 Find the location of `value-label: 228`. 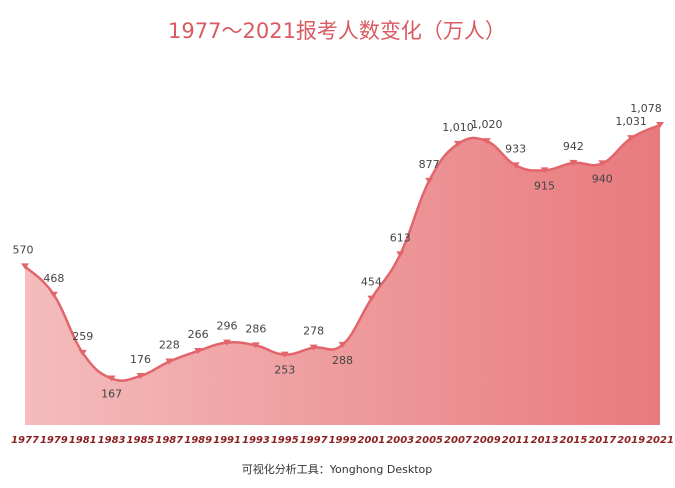

value-label: 228 is located at coordinates (169, 345).